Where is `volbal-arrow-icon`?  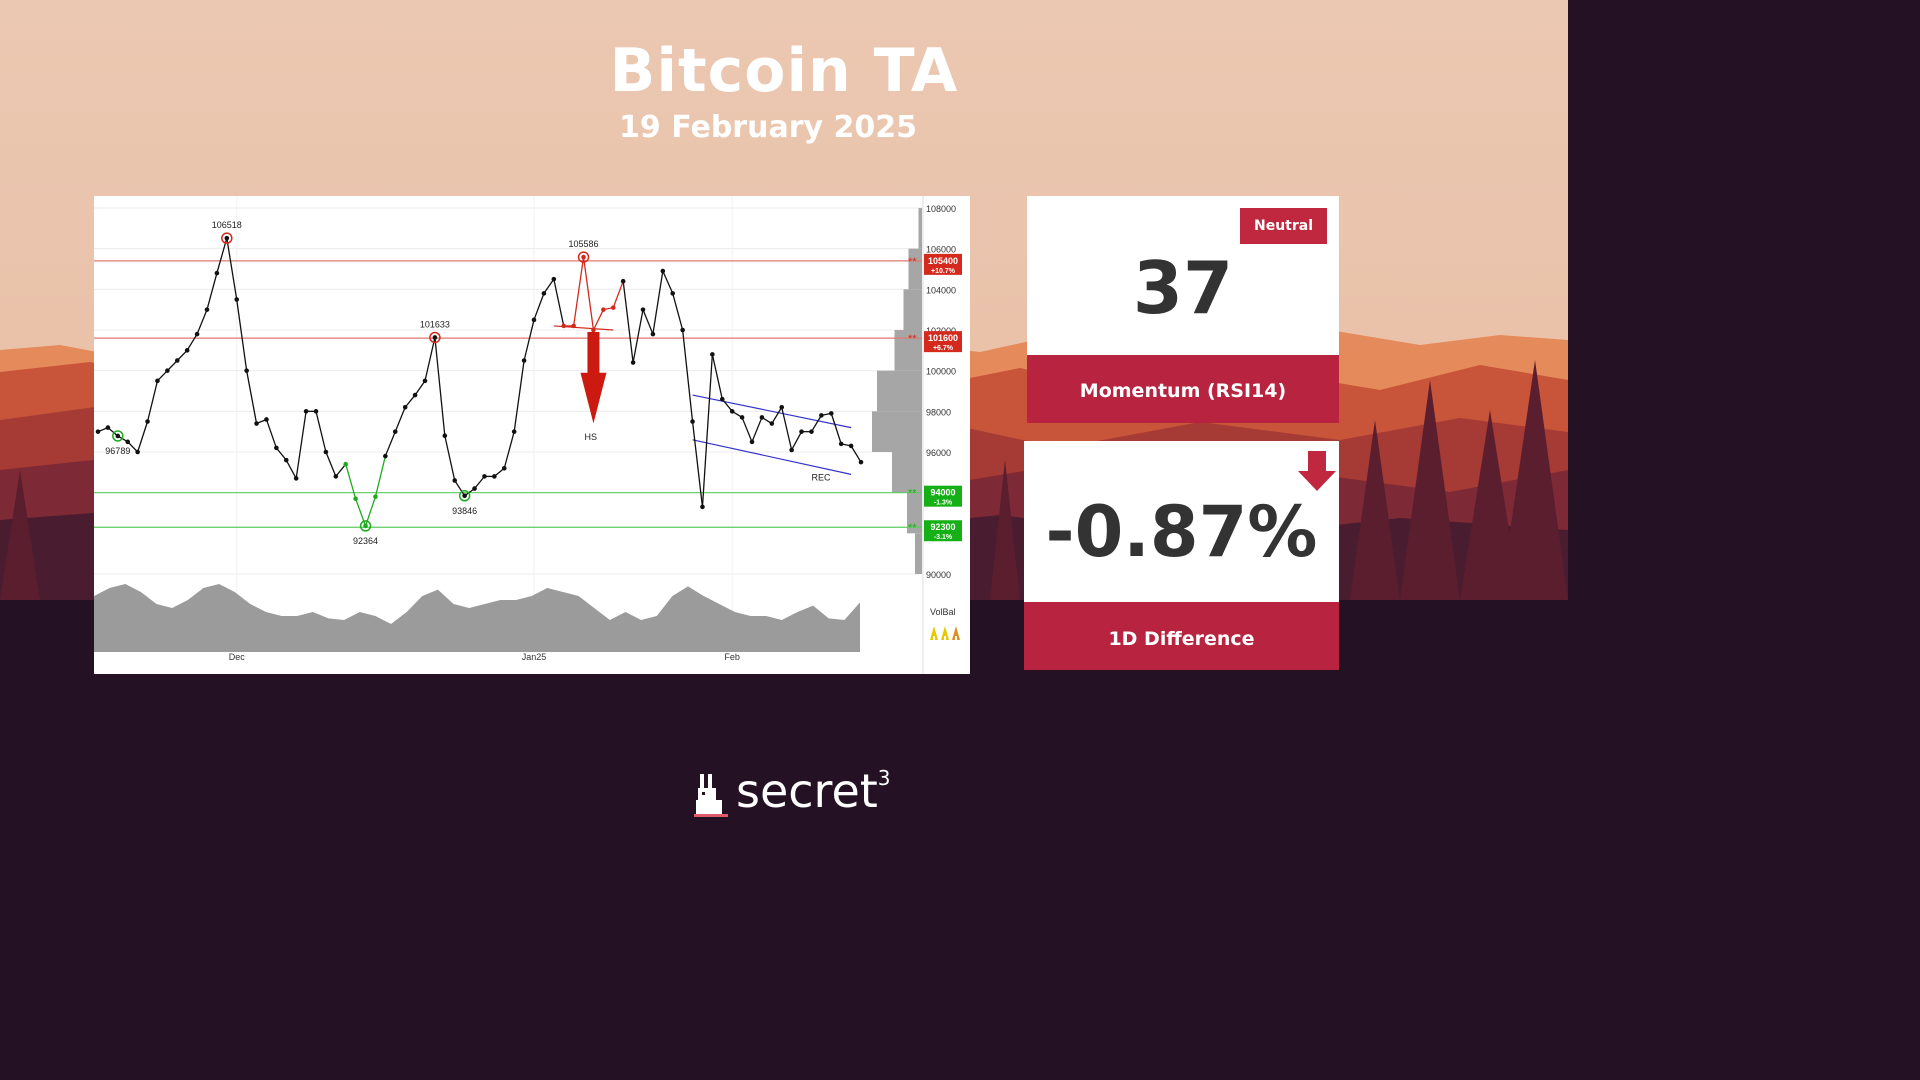 volbal-arrow-icon is located at coordinates (956, 633).